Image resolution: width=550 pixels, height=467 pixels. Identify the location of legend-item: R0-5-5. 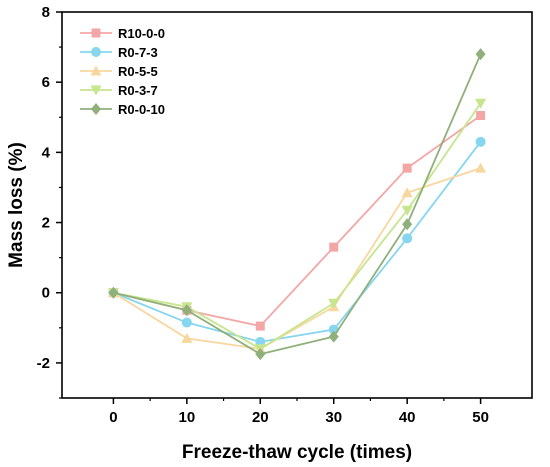
(119, 71).